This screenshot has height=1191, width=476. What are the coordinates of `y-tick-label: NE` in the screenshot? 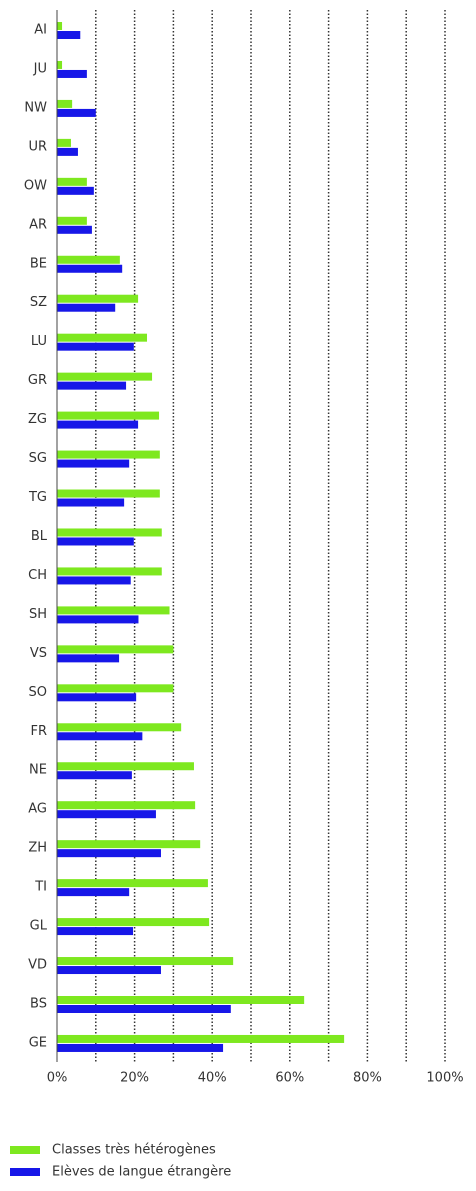 It's located at (38, 770).